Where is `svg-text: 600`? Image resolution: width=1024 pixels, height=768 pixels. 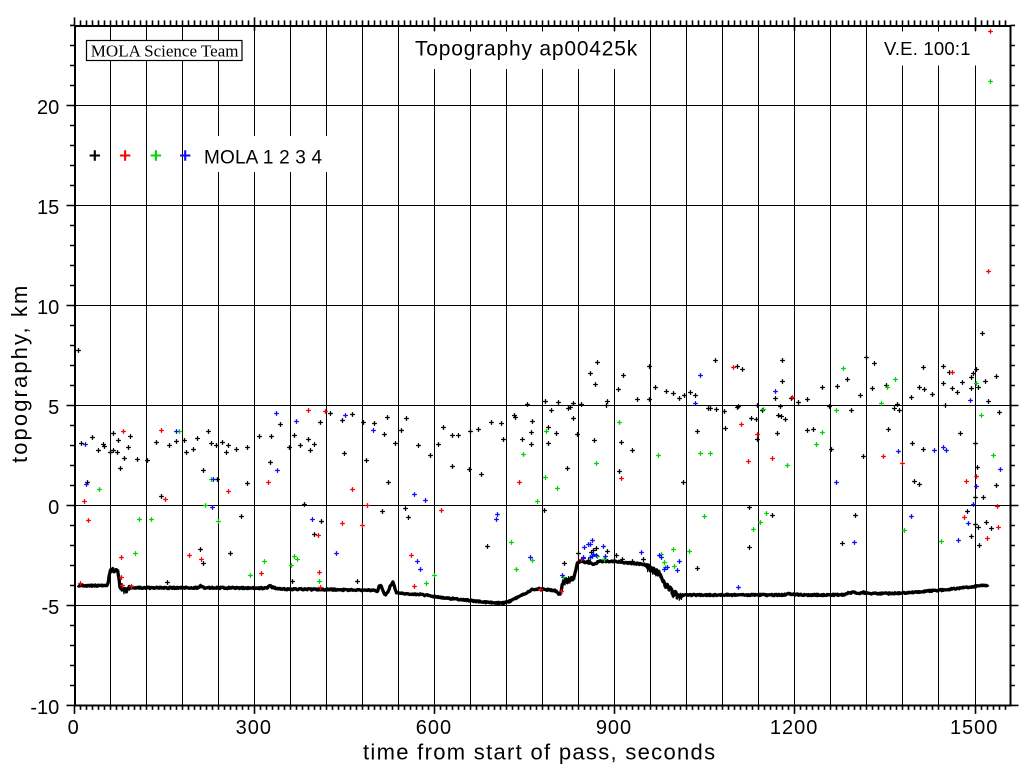
svg-text: 600 is located at coordinates (434, 728).